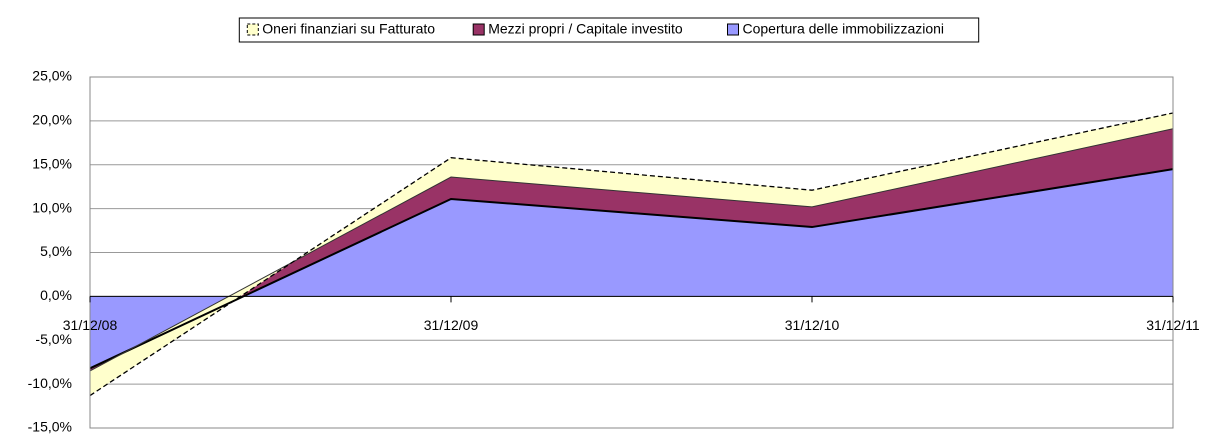  I want to click on legend-label: Oneri finanziari su Fatturato, so click(348, 29).